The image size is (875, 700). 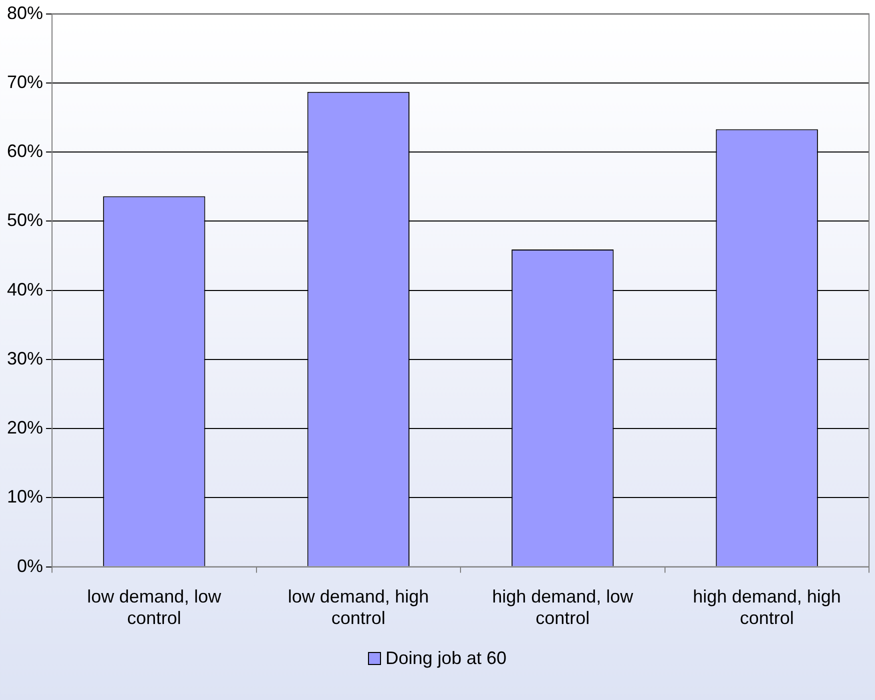 What do you see at coordinates (25, 289) in the screenshot?
I see `y-tick-label: 40%` at bounding box center [25, 289].